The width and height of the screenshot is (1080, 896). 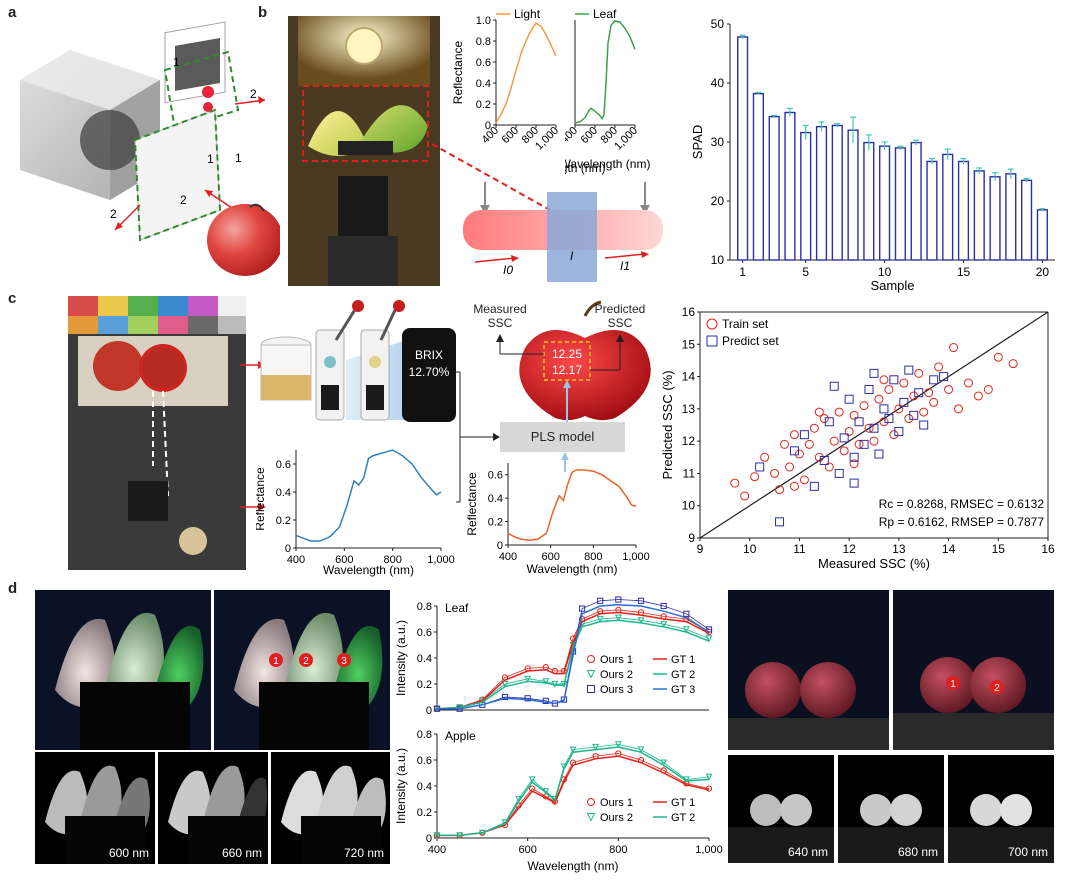 I want to click on beam-label-i1: I1, so click(x=625, y=266).